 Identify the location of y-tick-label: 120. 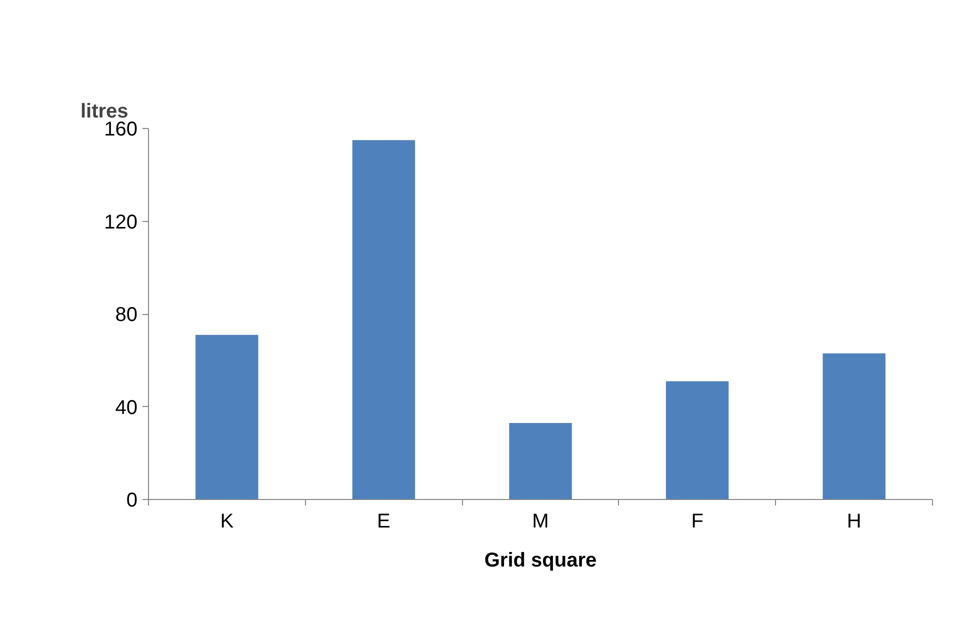
(121, 222).